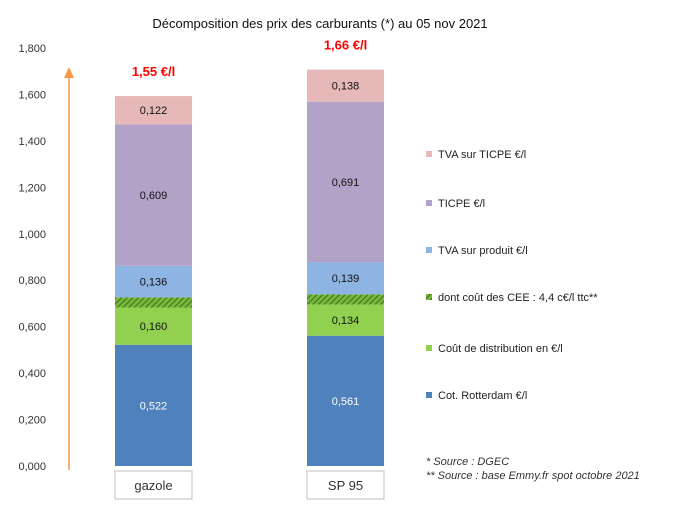 The height and width of the screenshot is (519, 677). I want to click on legend-label: Cot. Rotterdam €/l, so click(482, 396).